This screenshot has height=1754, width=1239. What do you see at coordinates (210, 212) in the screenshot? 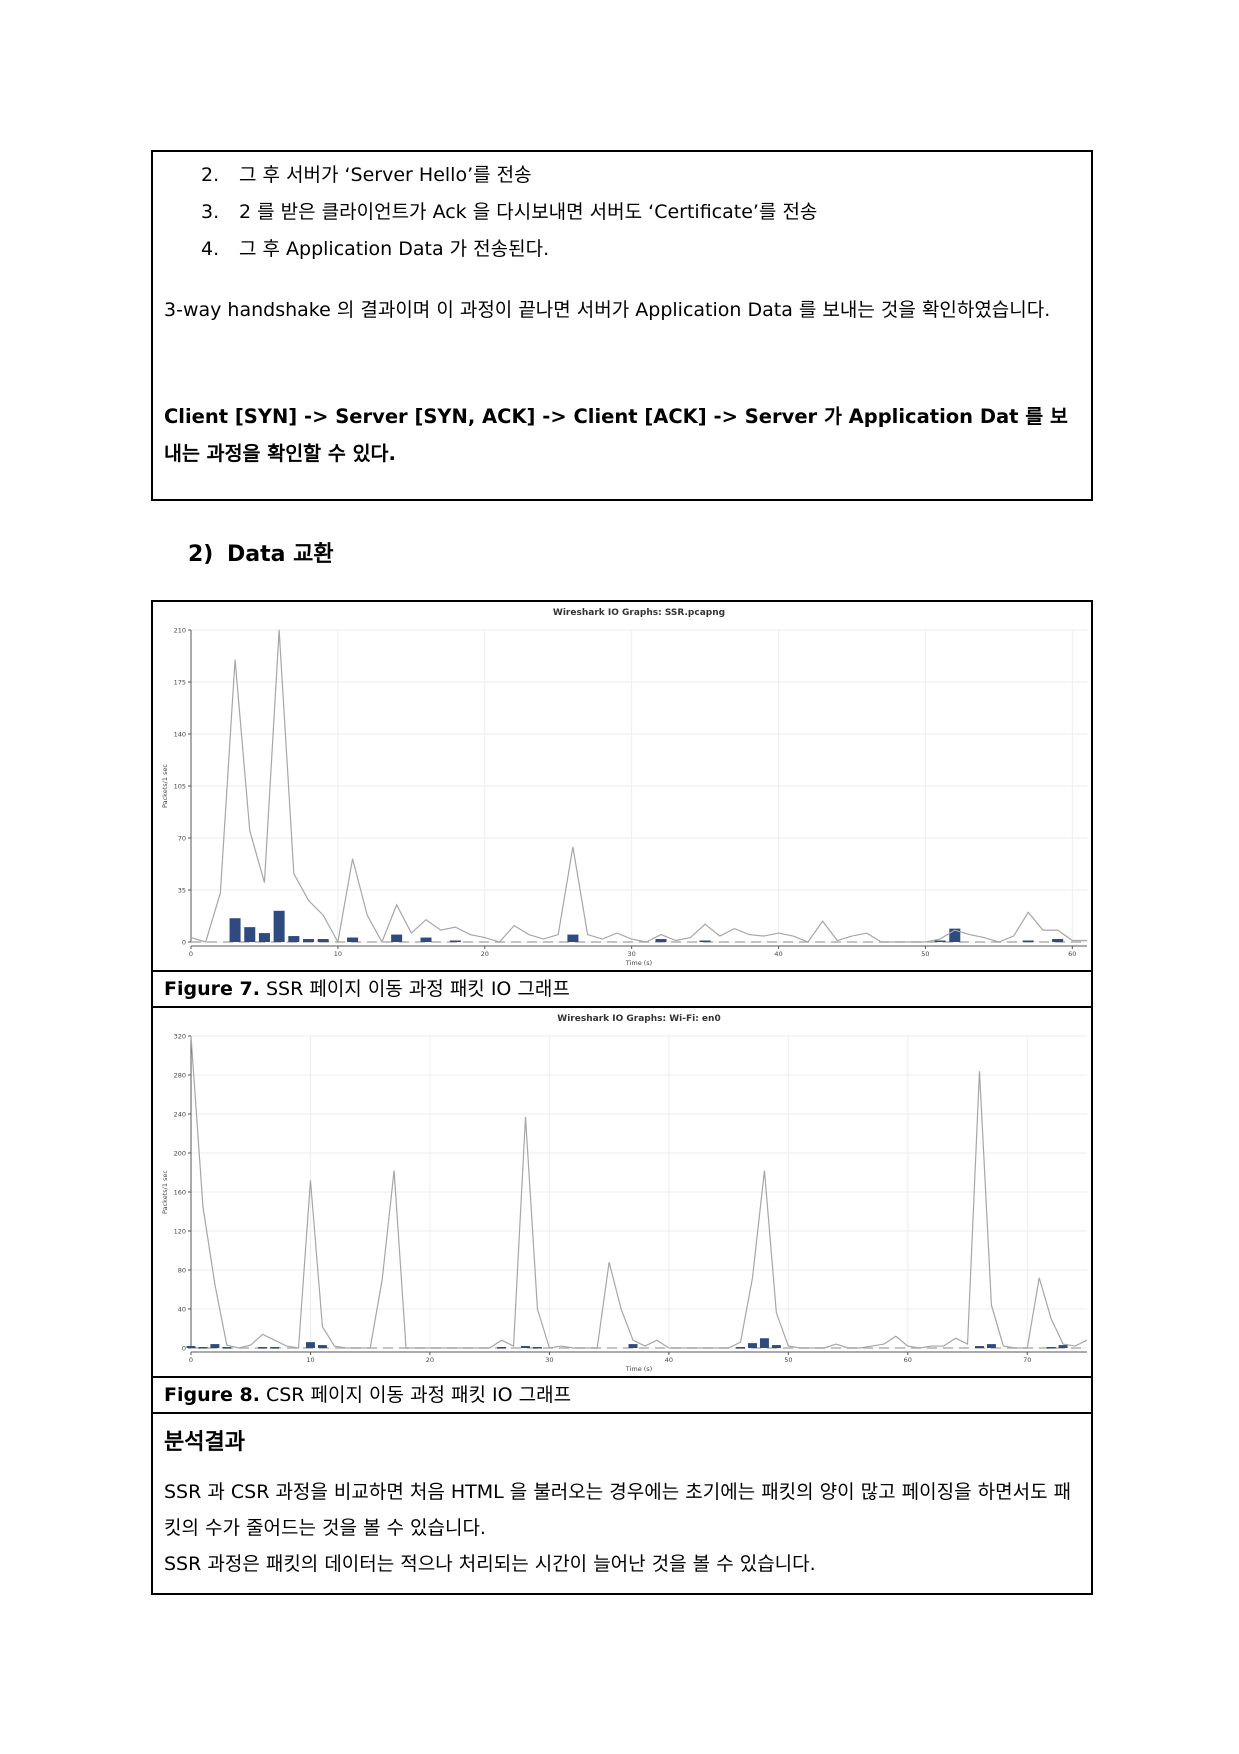
I see `step-number: 3.` at bounding box center [210, 212].